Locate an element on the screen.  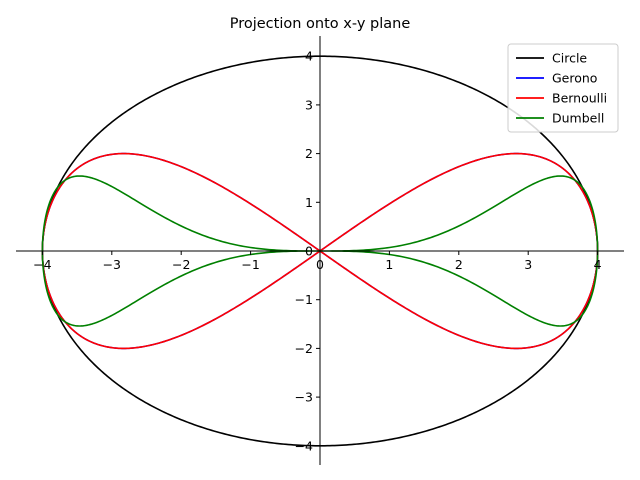
y-tick-label: 1 is located at coordinates (309, 202).